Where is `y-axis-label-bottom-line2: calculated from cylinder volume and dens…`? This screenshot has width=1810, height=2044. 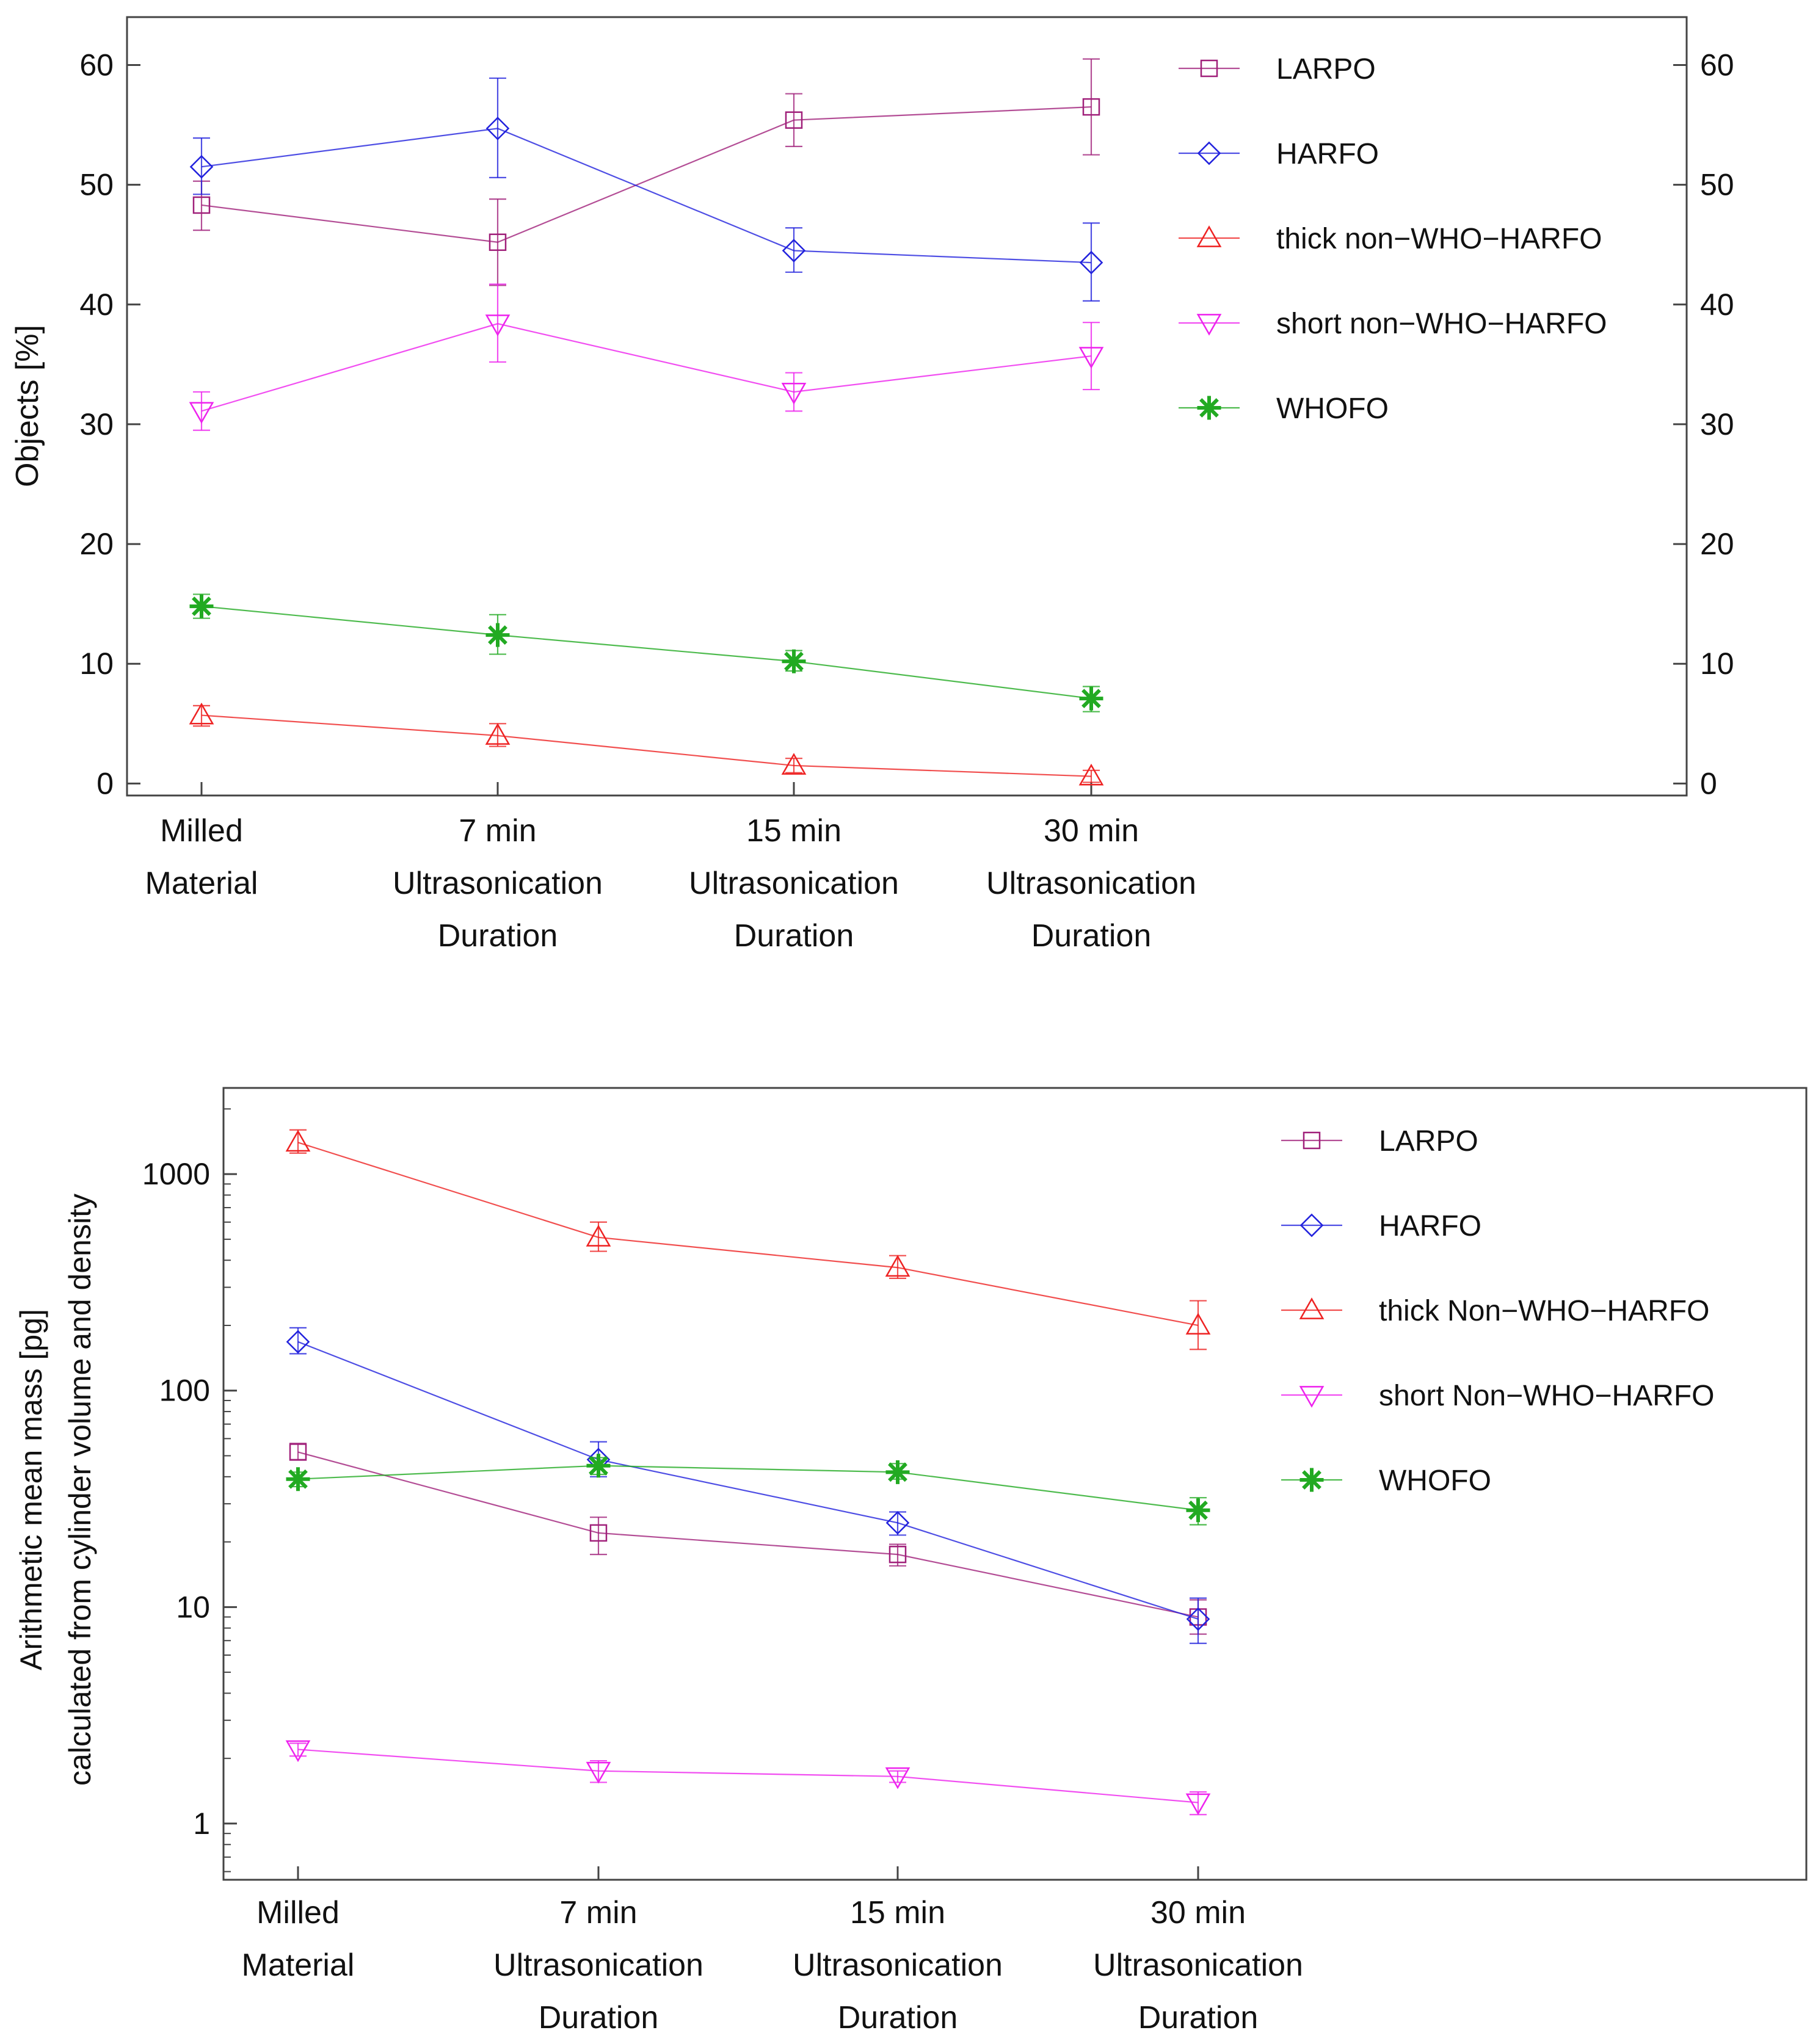
y-axis-label-bottom-line2: calculated from cylinder volume and dens… is located at coordinates (80, 1490).